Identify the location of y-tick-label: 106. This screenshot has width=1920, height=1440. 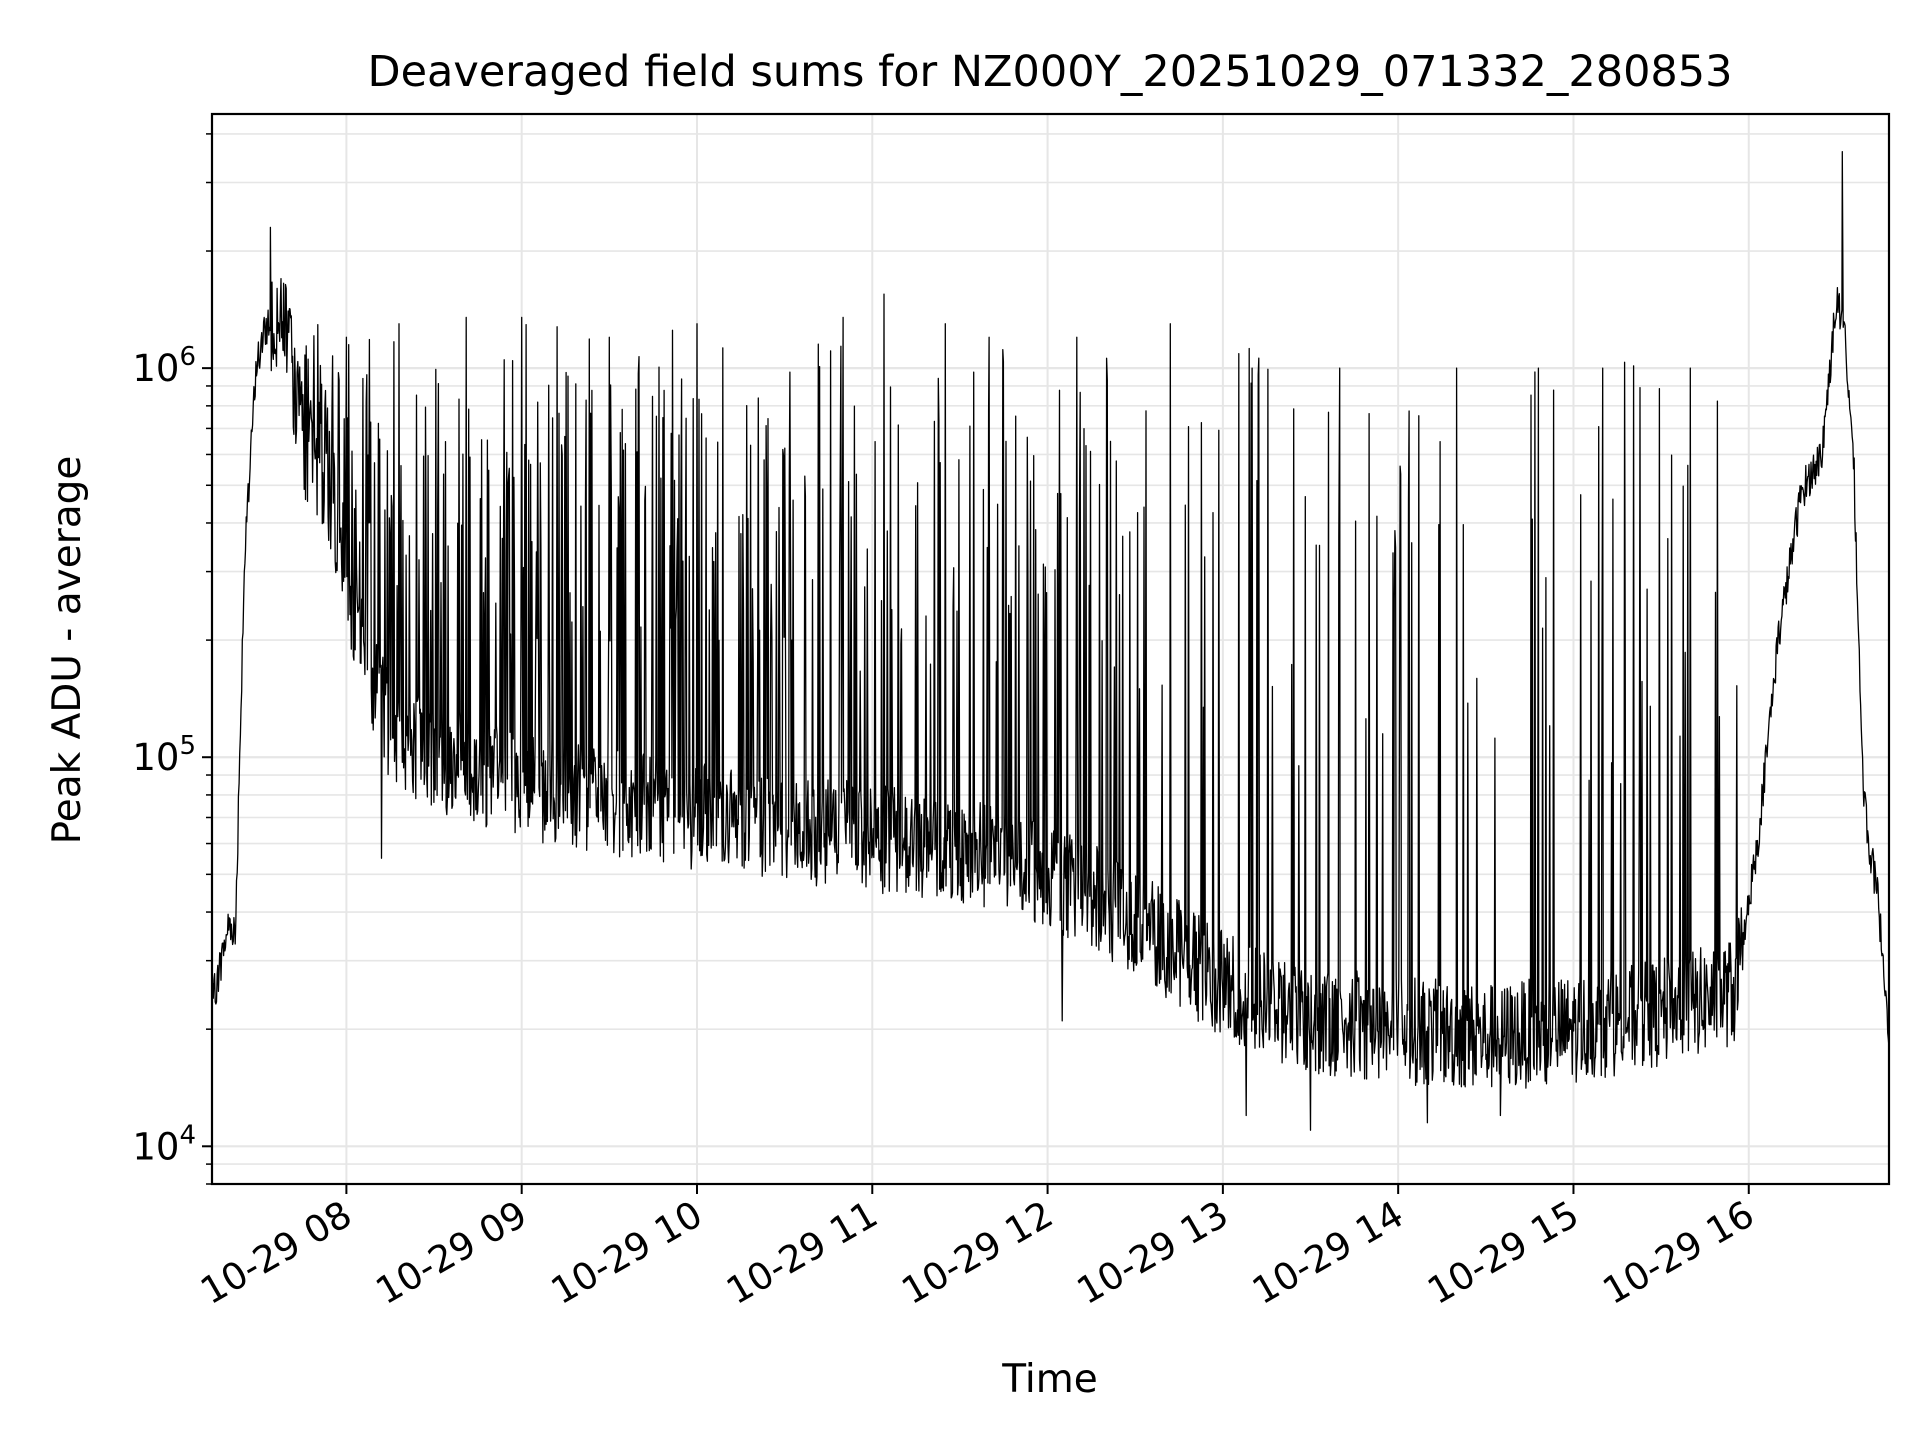
(164, 366).